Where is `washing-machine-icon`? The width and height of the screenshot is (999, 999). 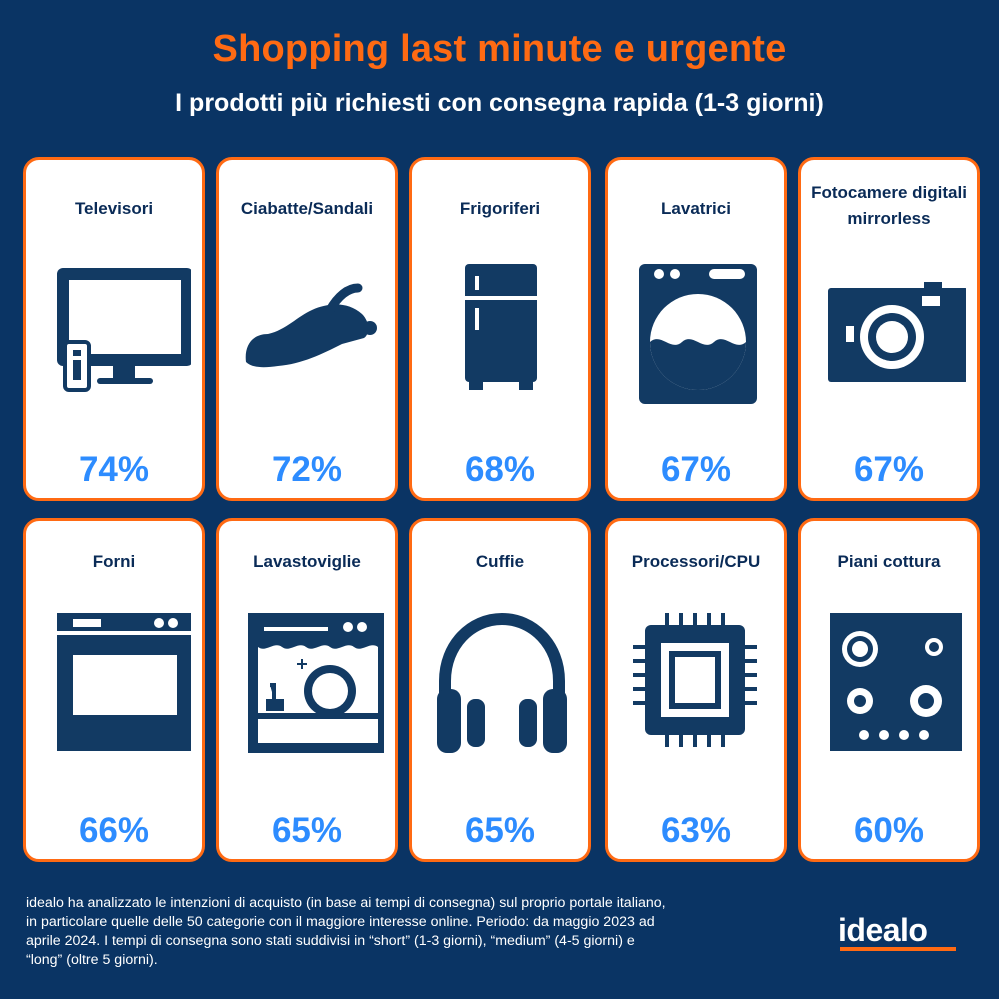
washing-machine-icon is located at coordinates (696, 327).